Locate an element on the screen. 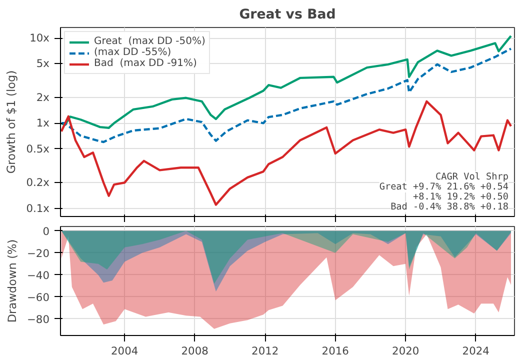 This screenshot has width=520, height=357. annotation: Great +9.7% 21.6% +0.54 is located at coordinates (444, 187).